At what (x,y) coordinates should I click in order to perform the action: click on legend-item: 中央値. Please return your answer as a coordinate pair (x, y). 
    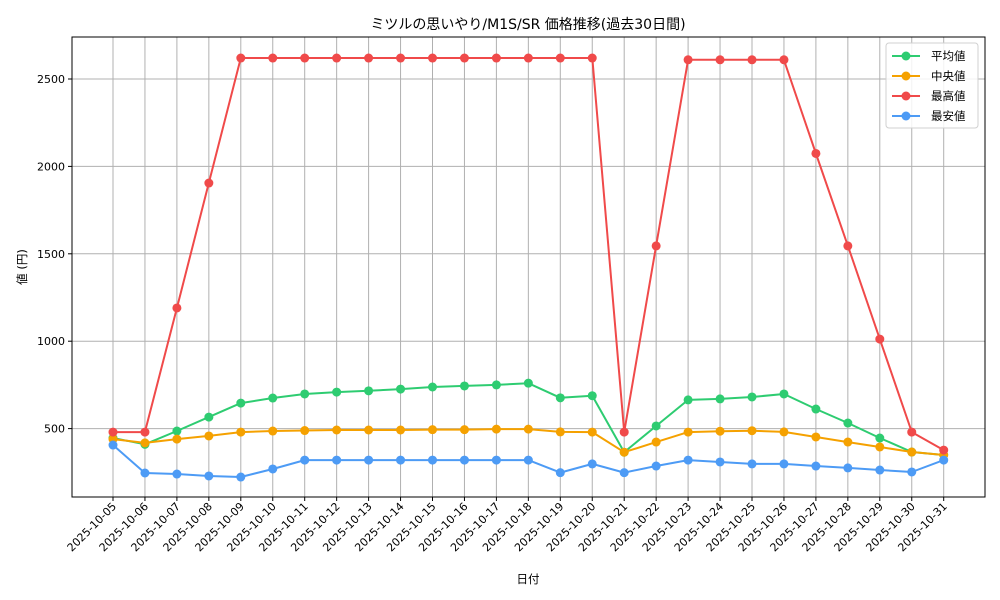
    Looking at the image, I should click on (929, 76).